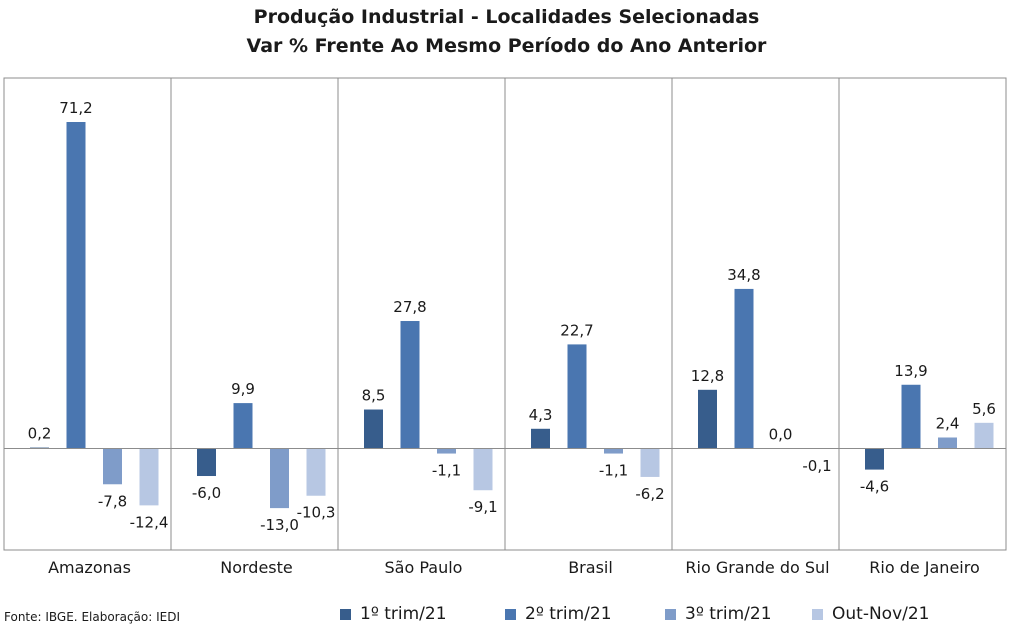 The width and height of the screenshot is (1013, 632). What do you see at coordinates (149, 522) in the screenshot?
I see `data-label: -12,4` at bounding box center [149, 522].